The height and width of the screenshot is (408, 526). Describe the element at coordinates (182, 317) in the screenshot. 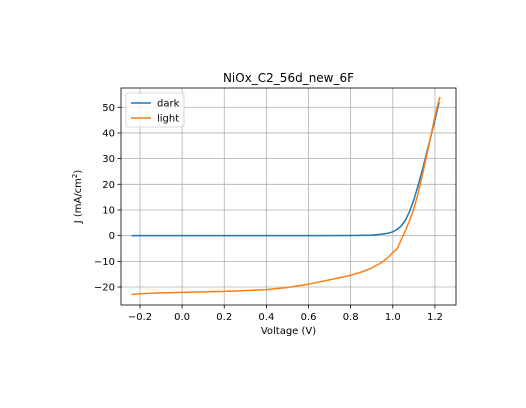

I see `x-tick-label: 0.0` at that location.